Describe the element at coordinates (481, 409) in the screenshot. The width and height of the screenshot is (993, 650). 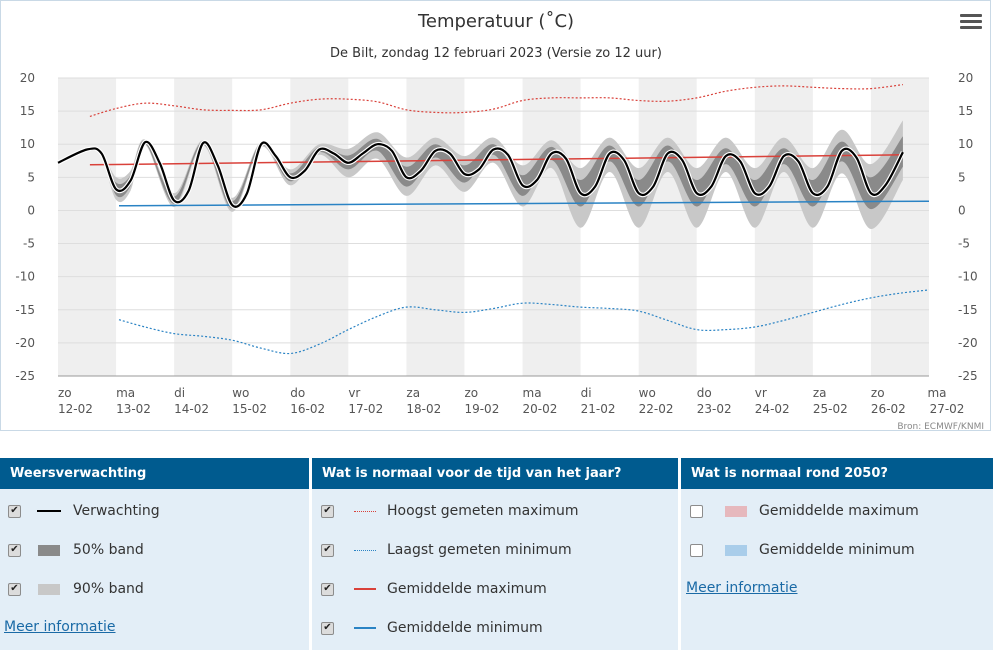
I see `x-tick-date: 19-02` at that location.